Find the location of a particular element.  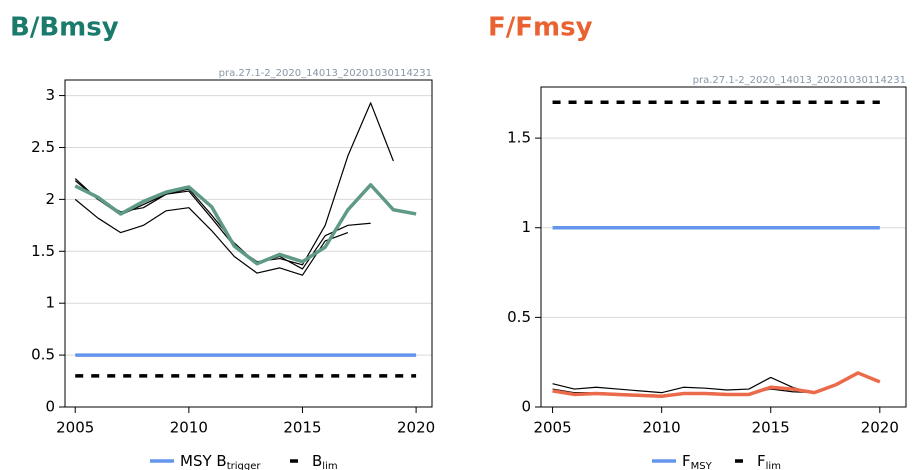

legend-label: FMSY is located at coordinates (697, 461).